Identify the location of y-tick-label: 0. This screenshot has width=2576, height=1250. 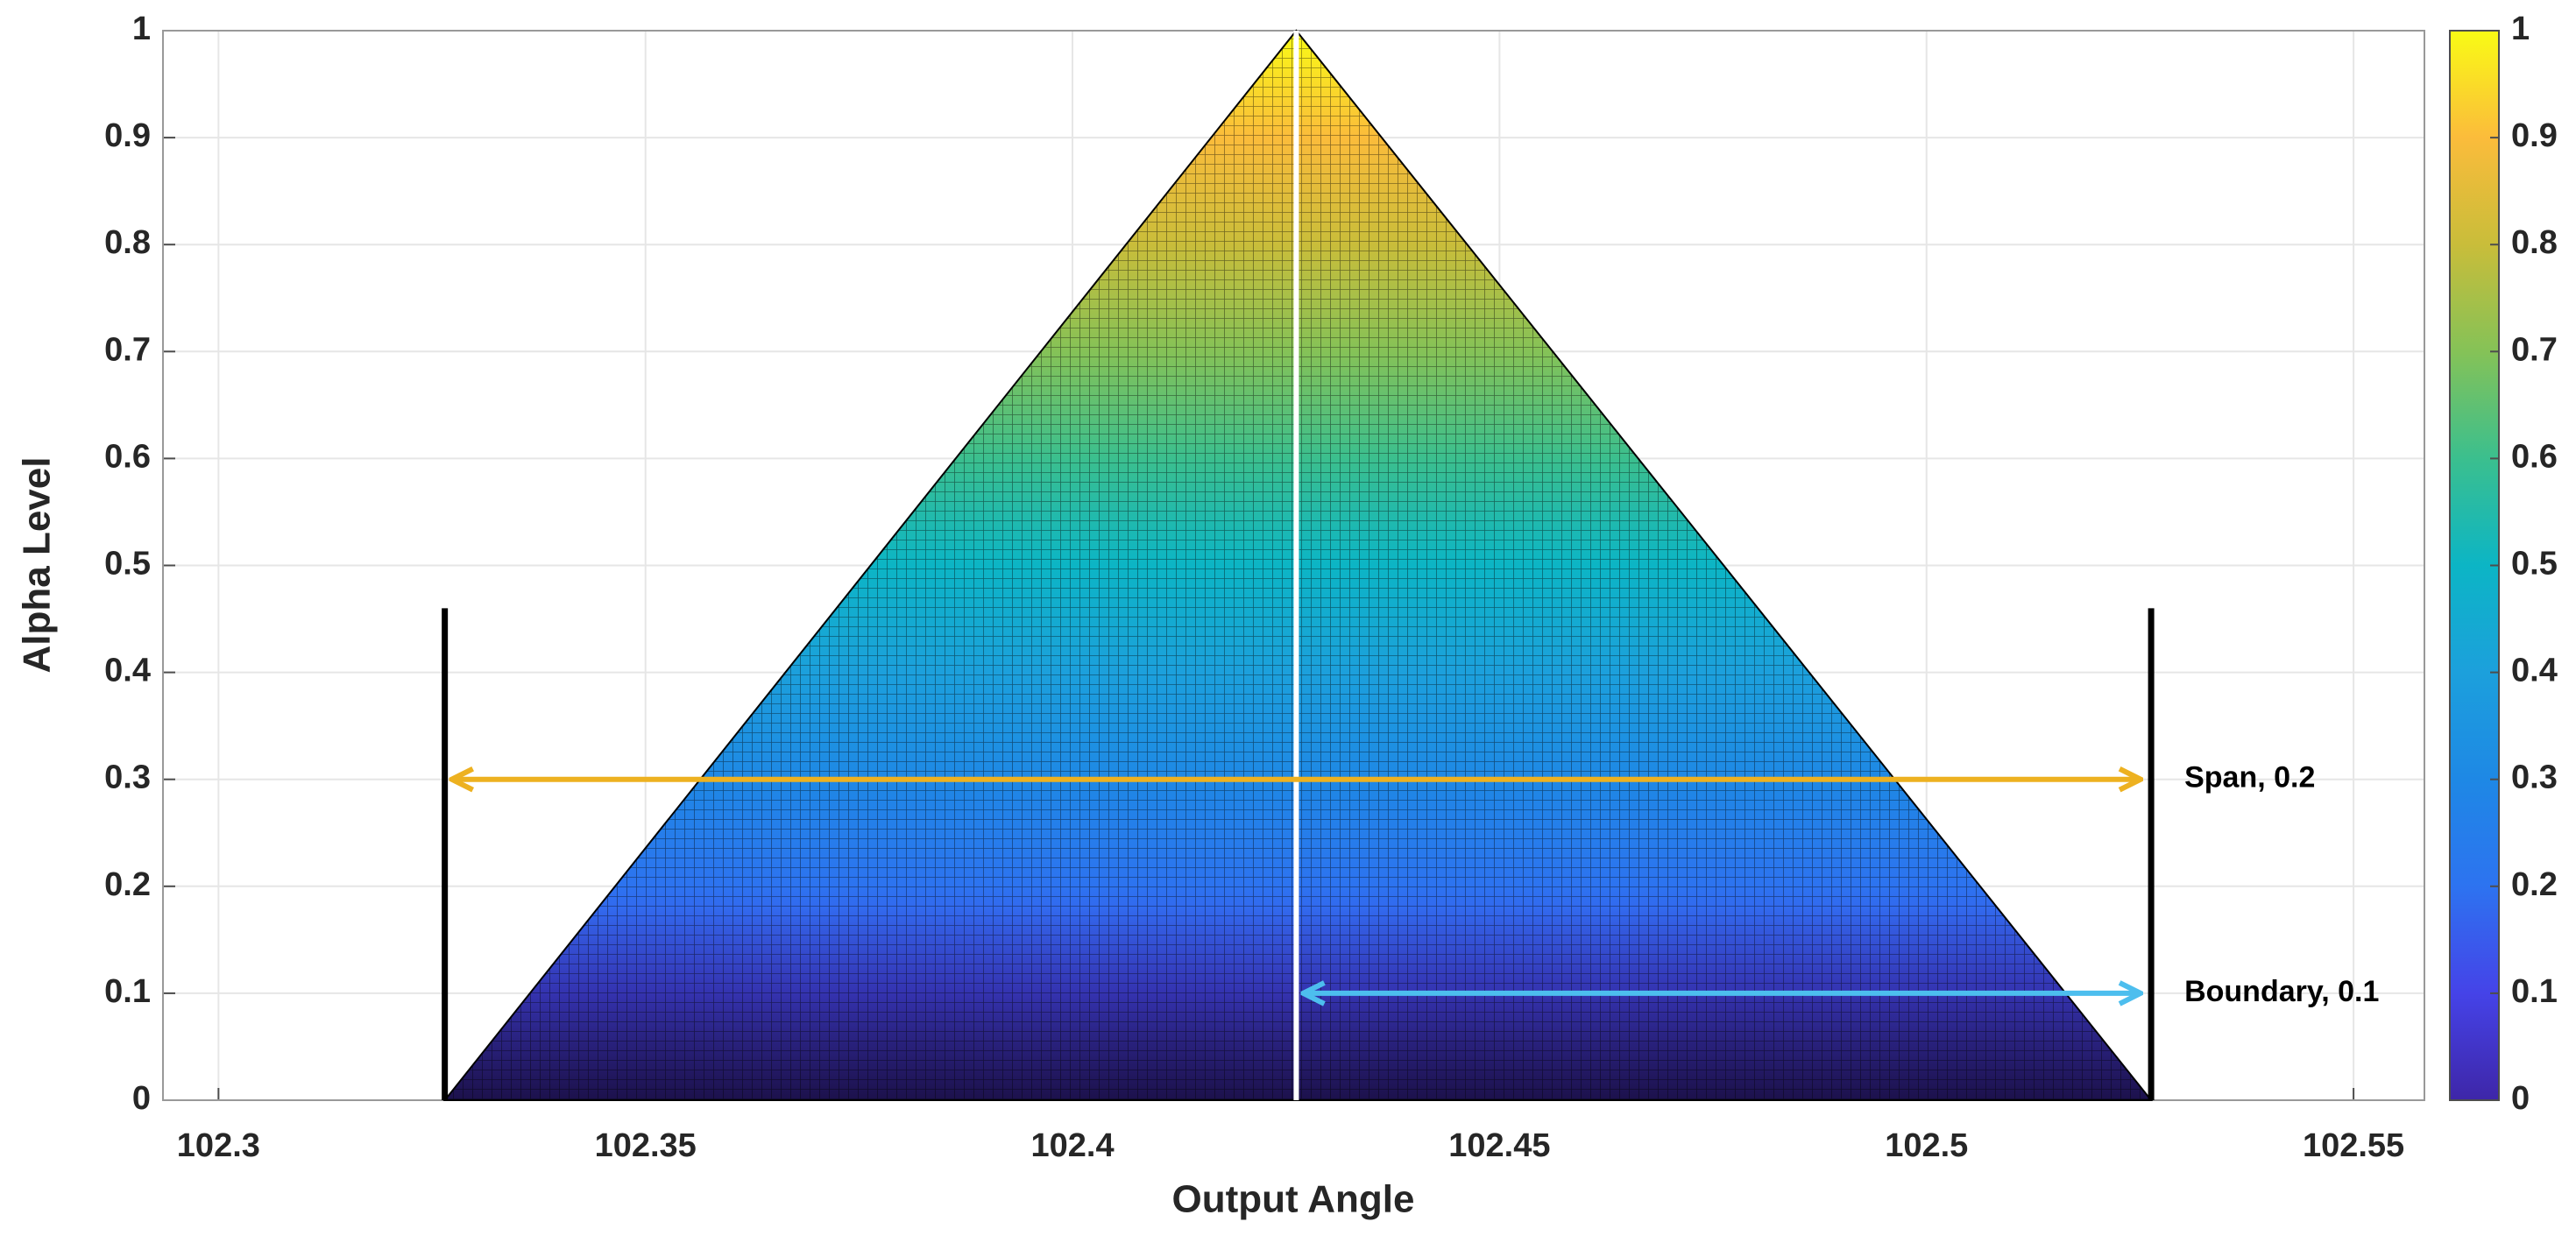
(141, 1098).